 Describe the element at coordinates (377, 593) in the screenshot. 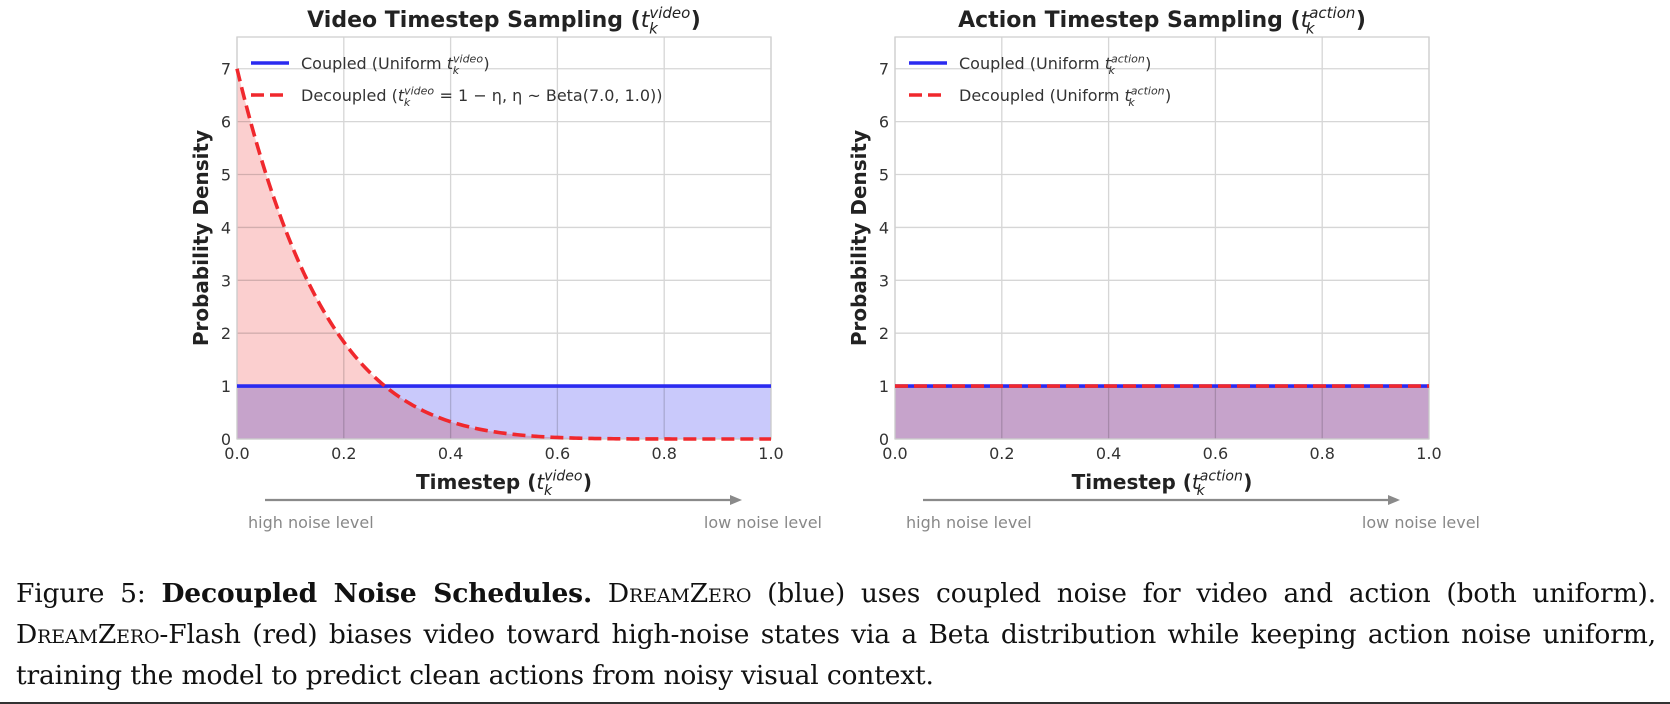

I see `caption-bold-title: Decoupled Noise Schedules.` at that location.